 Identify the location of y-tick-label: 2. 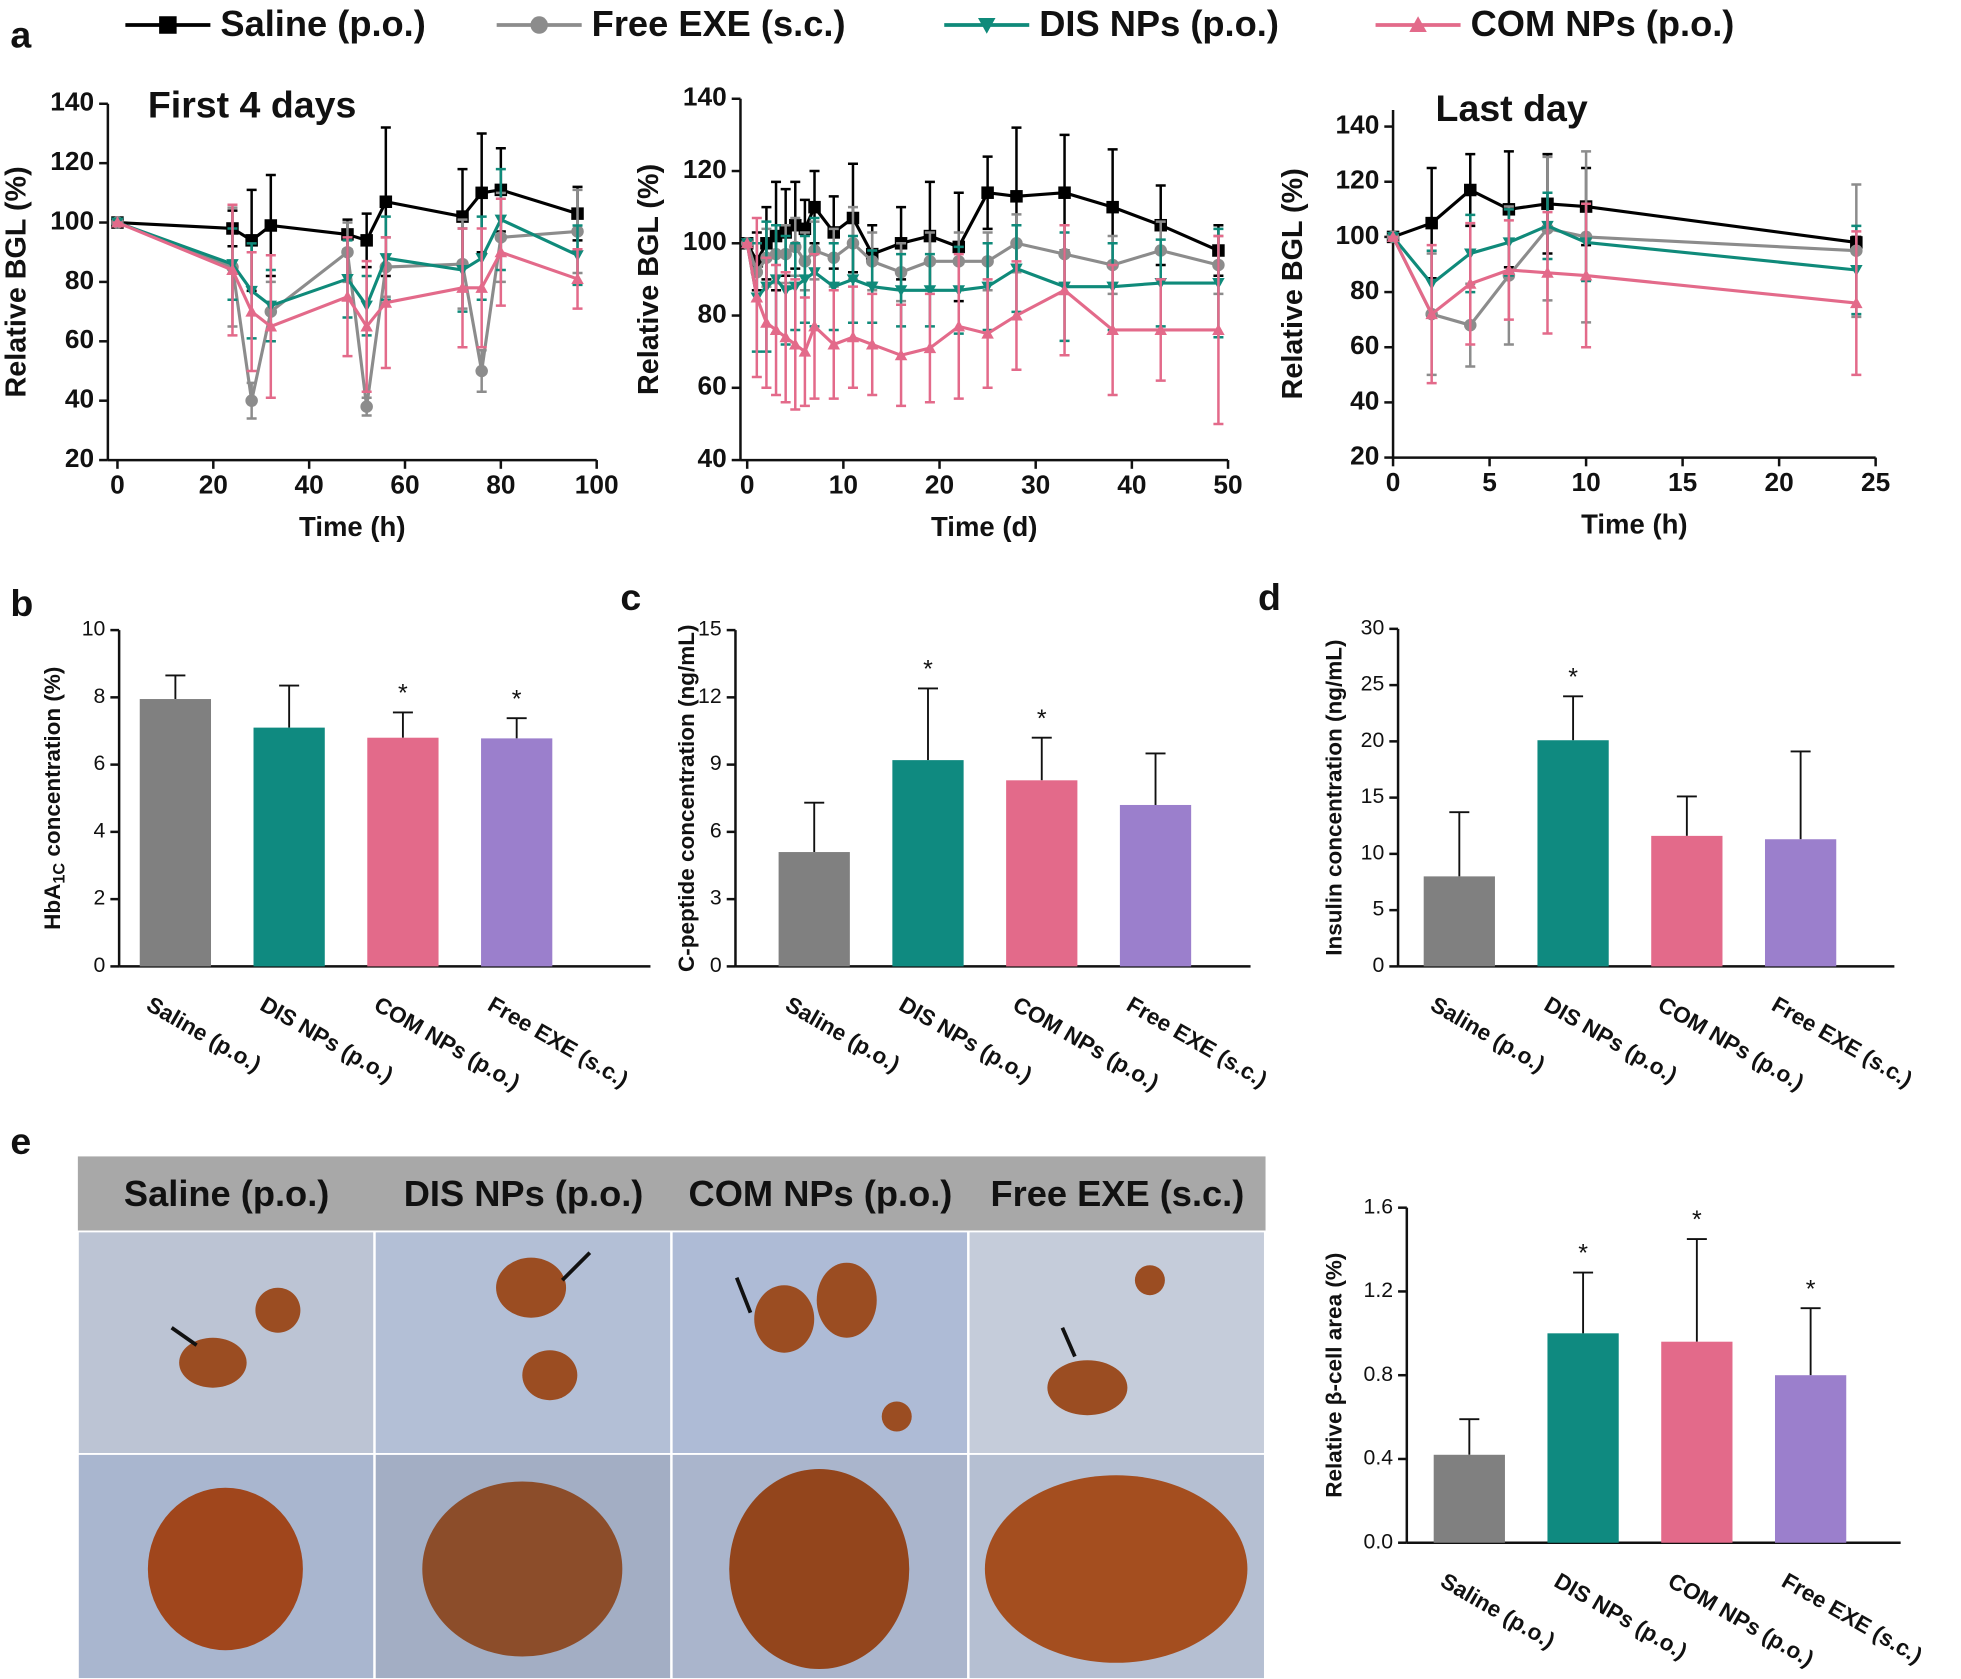
(100, 898).